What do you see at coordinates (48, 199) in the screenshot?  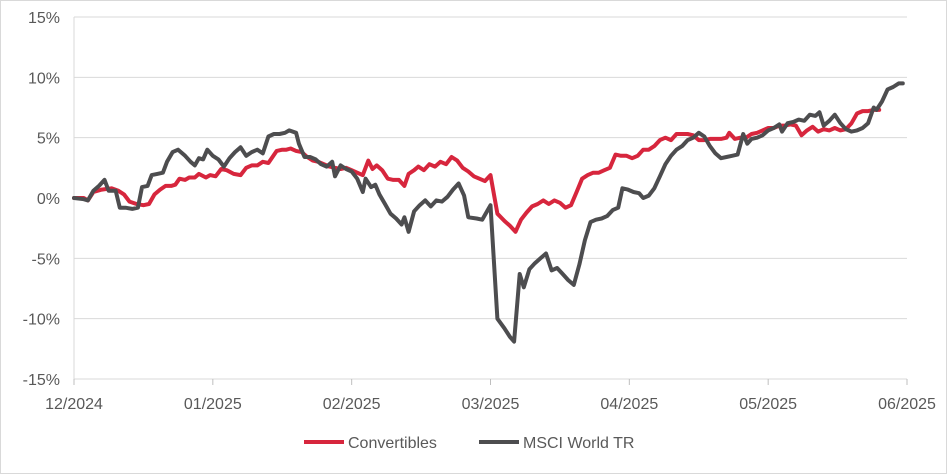 I see `y-tick-label: 0%` at bounding box center [48, 199].